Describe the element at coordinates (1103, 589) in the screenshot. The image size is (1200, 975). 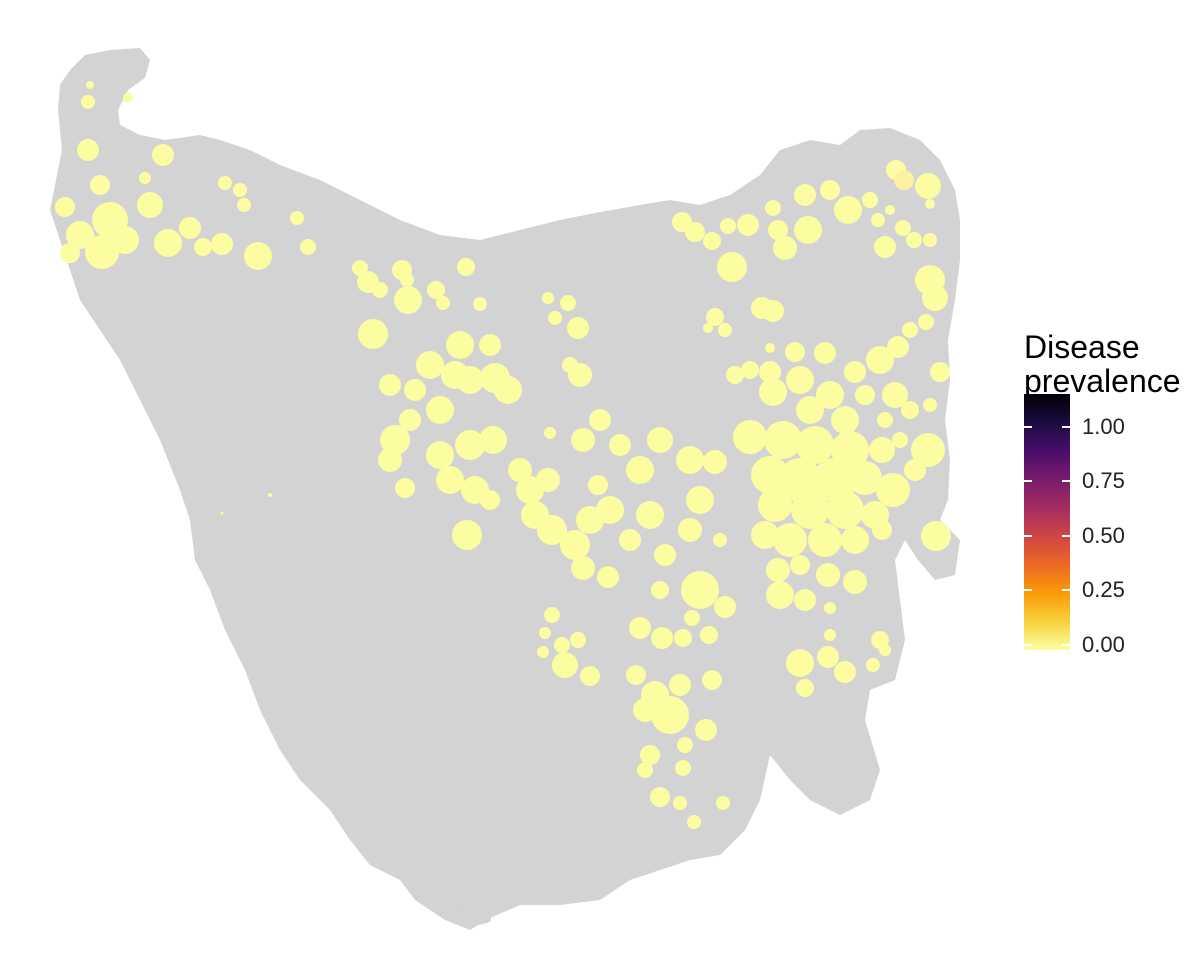
I see `legend-tick-label: 0.25` at that location.